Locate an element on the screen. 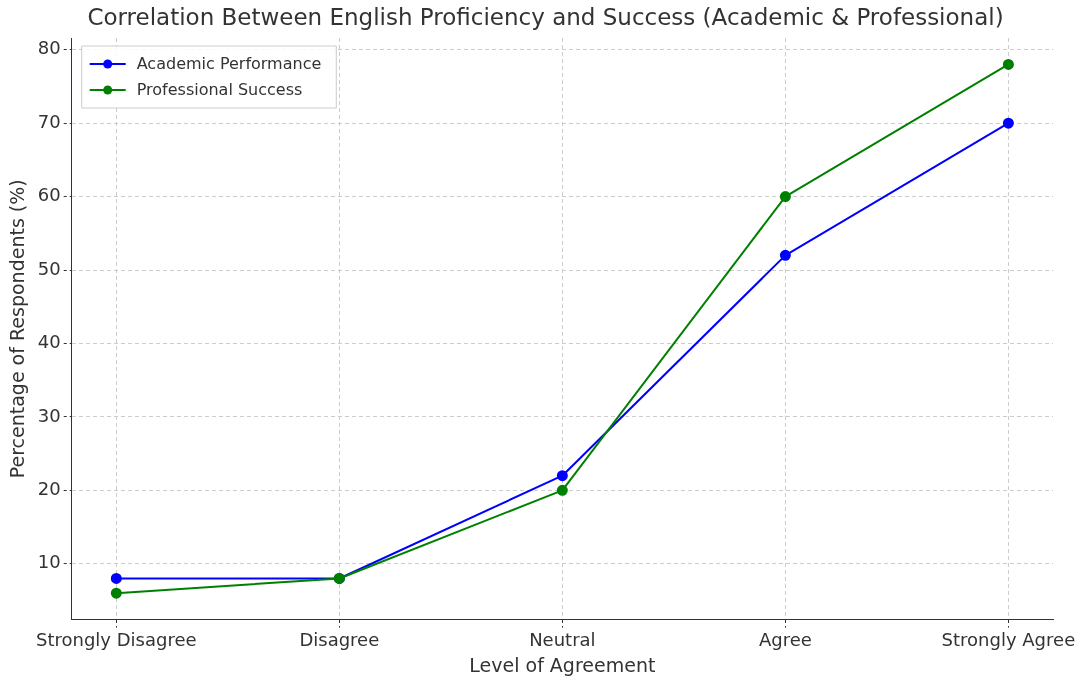 The height and width of the screenshot is (682, 1091). legend-label: Academic Performance is located at coordinates (229, 64).